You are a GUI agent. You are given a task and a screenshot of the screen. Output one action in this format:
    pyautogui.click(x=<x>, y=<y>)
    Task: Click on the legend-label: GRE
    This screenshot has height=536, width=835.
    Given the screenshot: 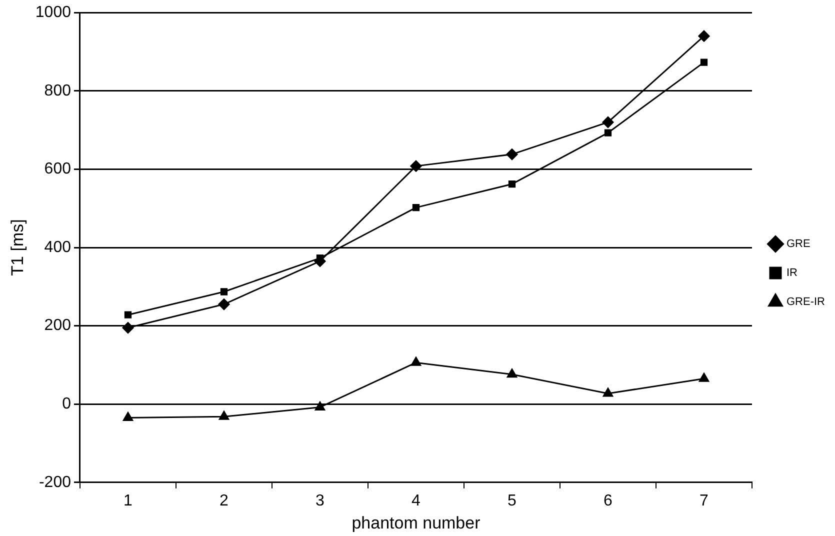 What is the action you would take?
    pyautogui.click(x=798, y=244)
    